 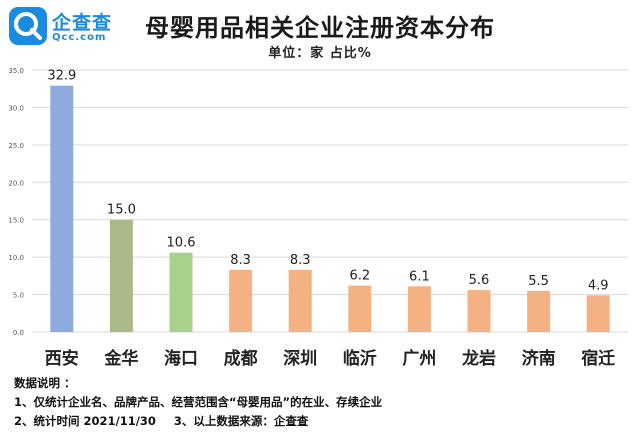 I want to click on data-label: 32.9, so click(x=61, y=76).